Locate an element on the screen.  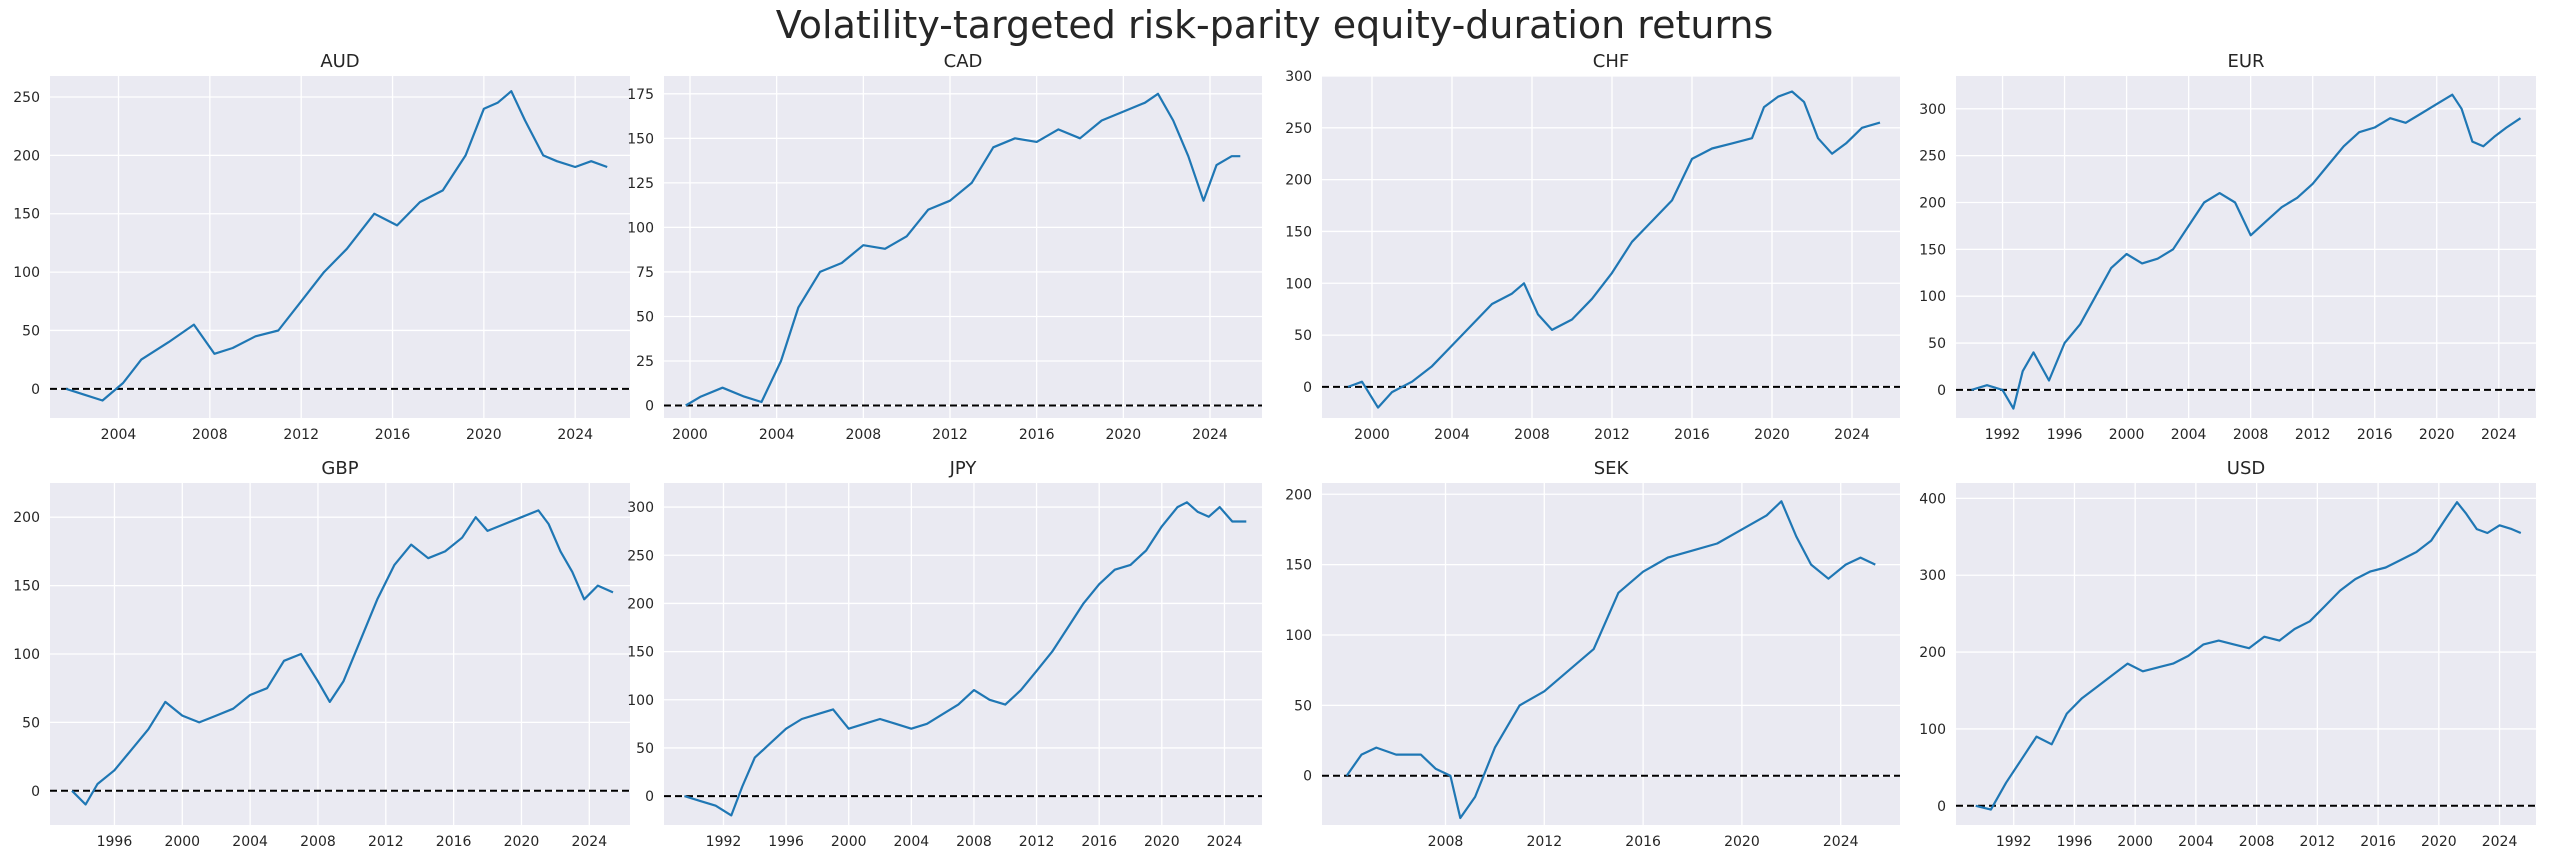
panel-title: CHF is located at coordinates (1611, 61).